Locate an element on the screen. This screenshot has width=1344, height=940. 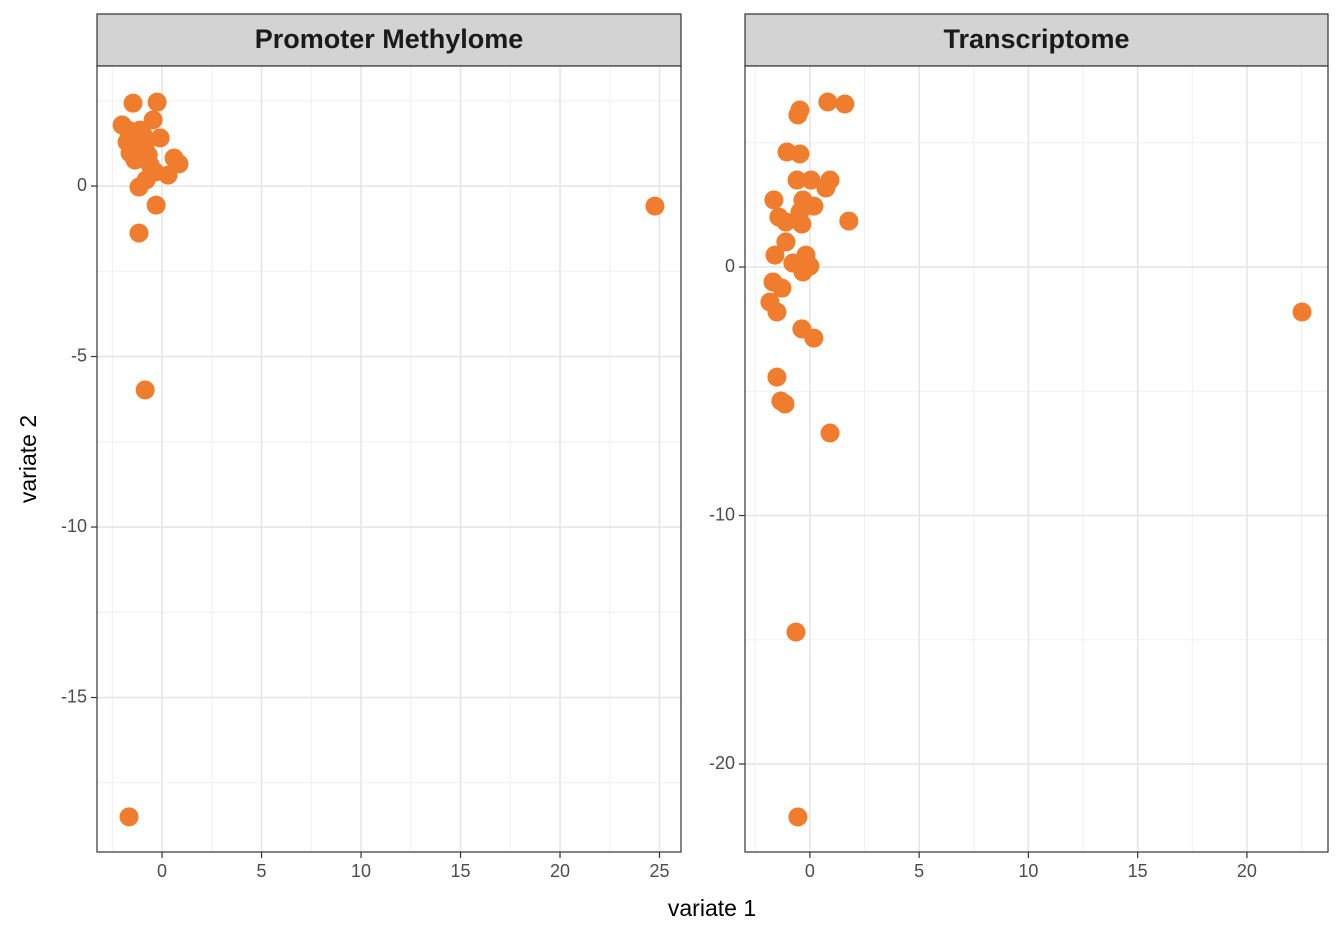
panel-title: Promoter Methylome is located at coordinates (389, 39).